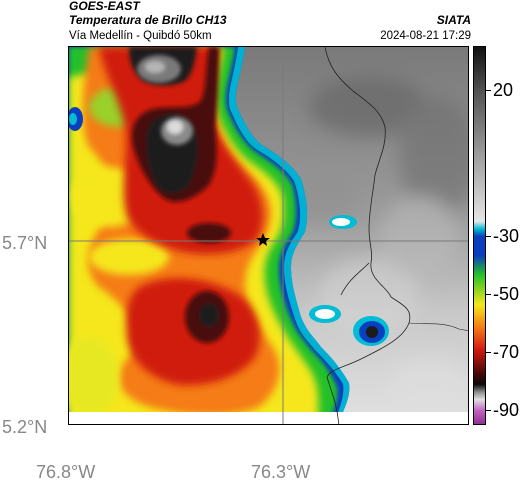 Image resolution: width=526 pixels, height=491 pixels. Describe the element at coordinates (148, 20) in the screenshot. I see `map-title-product: Temperatura de Brillo CH13` at that location.